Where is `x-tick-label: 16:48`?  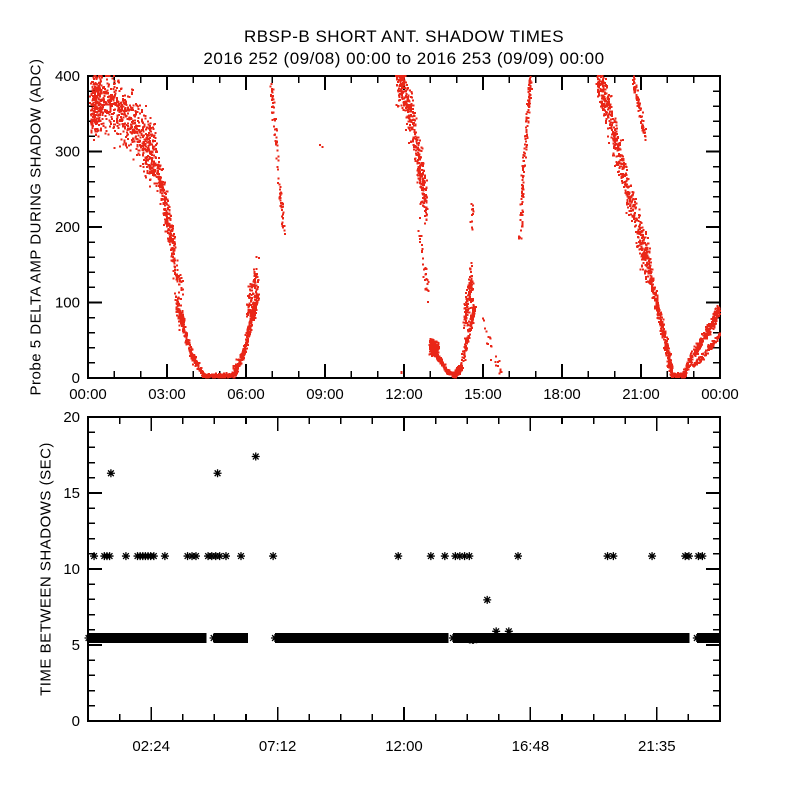
x-tick-label: 16:48 is located at coordinates (531, 746).